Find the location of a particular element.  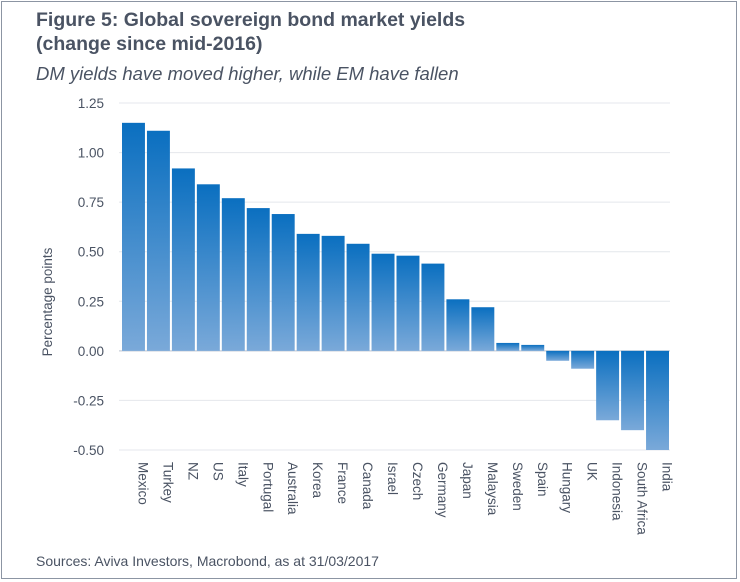

x-category-label: Mexico is located at coordinates (142, 483).